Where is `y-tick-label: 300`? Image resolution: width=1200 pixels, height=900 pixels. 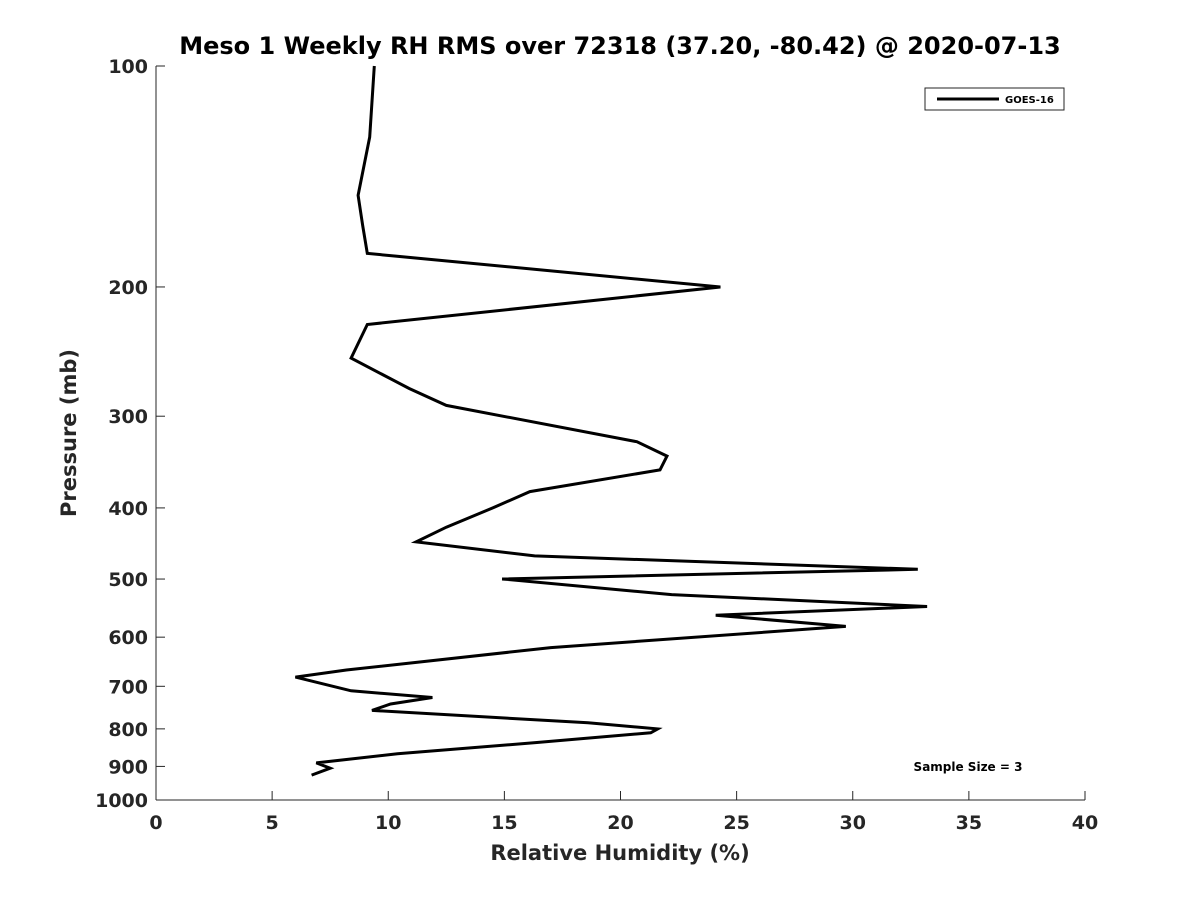
y-tick-label: 300 is located at coordinates (128, 417).